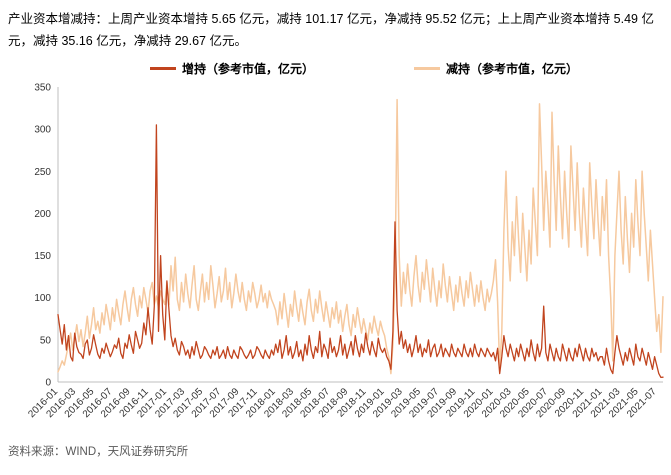 This screenshot has width=671, height=475. I want to click on svg-text: 50, so click(46, 340).